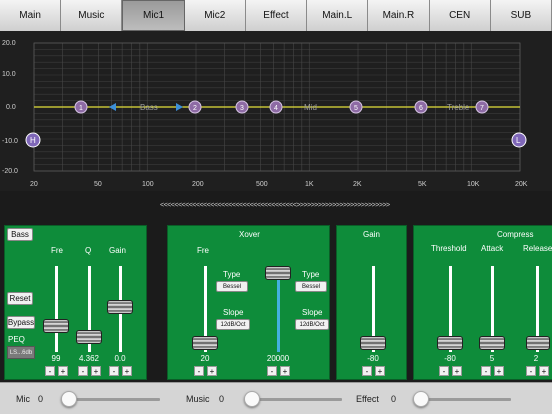 This screenshot has height=414, width=552. What do you see at coordinates (69, 399) in the screenshot?
I see `mic-volume-knob` at bounding box center [69, 399].